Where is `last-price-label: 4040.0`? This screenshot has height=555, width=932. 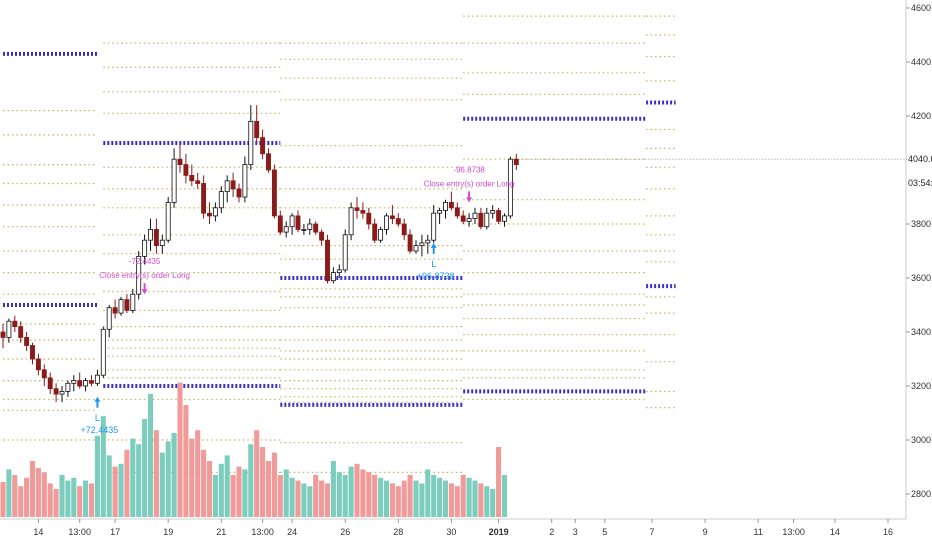
last-price-label: 4040.0 is located at coordinates (920, 159).